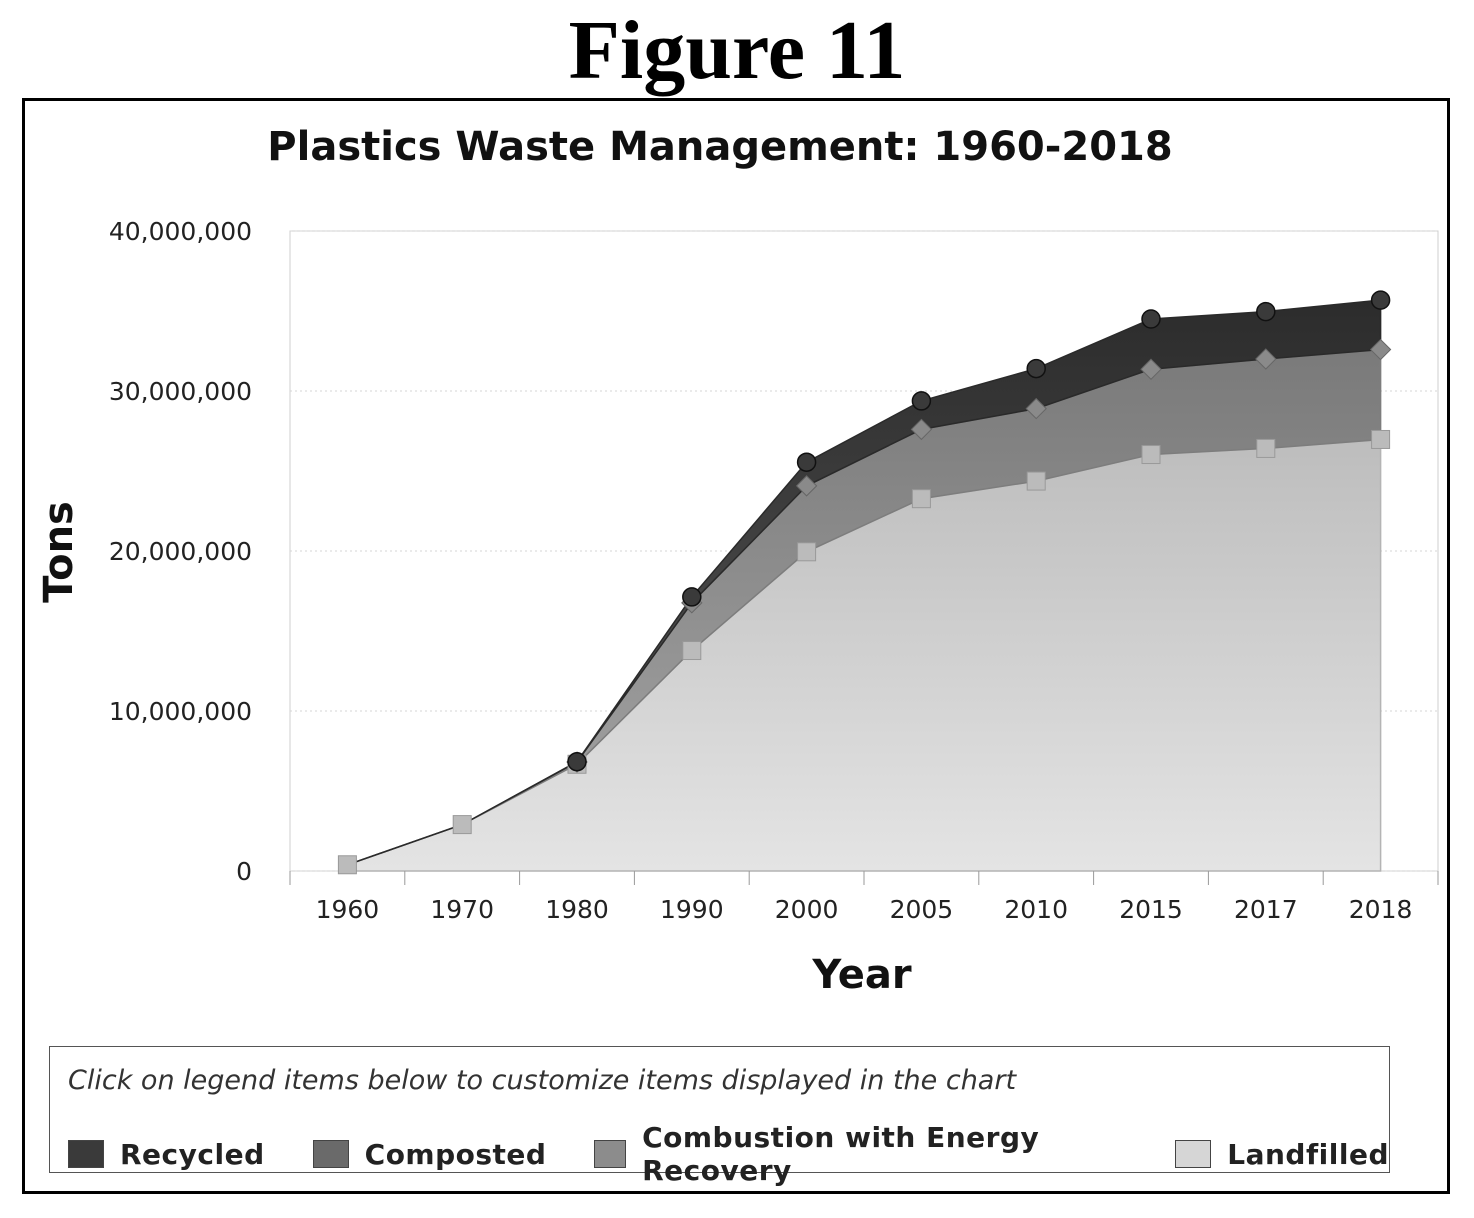 The image size is (1474, 1218). I want to click on legend-item-combustion: Combustion with Energy Recovery, so click(860, 1154).